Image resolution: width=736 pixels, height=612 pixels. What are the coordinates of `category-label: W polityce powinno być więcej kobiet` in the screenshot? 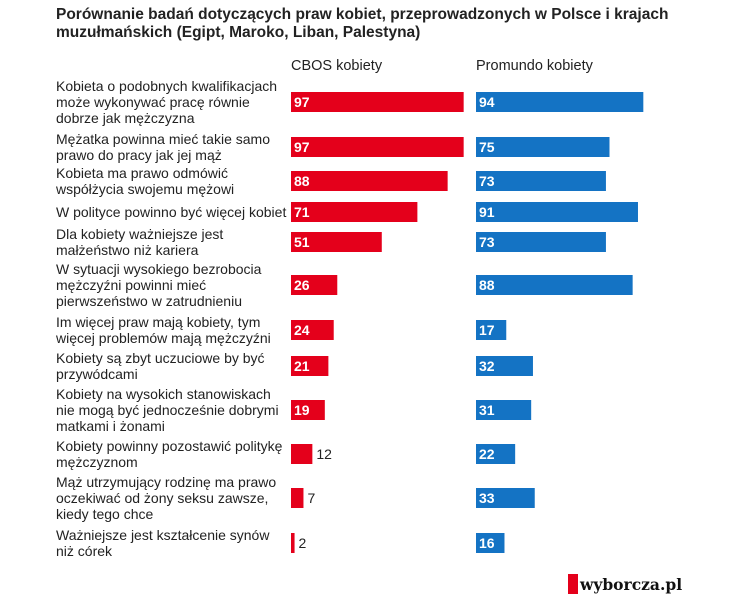 It's located at (171, 212).